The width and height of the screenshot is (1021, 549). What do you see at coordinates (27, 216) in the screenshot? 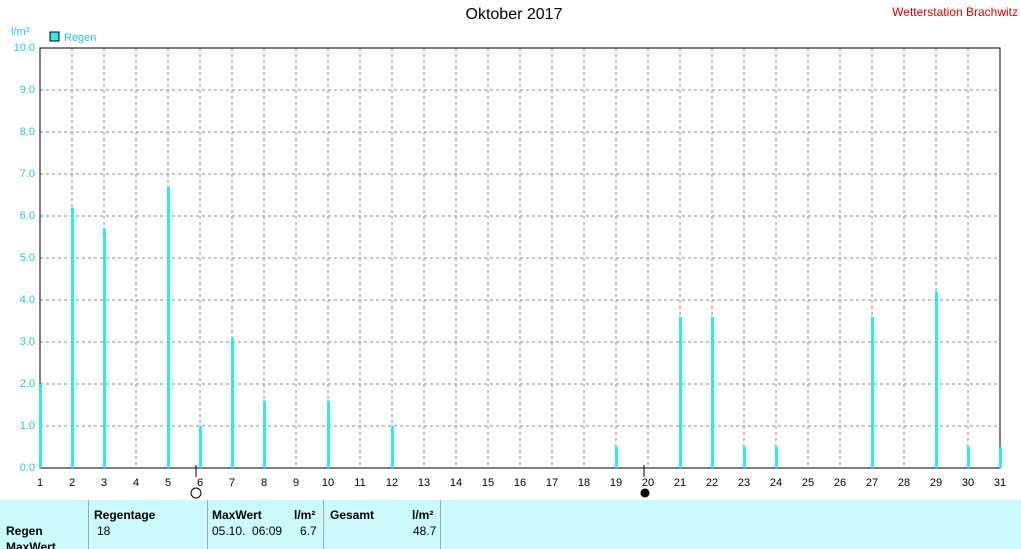
I see `y-tick-label: 6.0` at bounding box center [27, 216].